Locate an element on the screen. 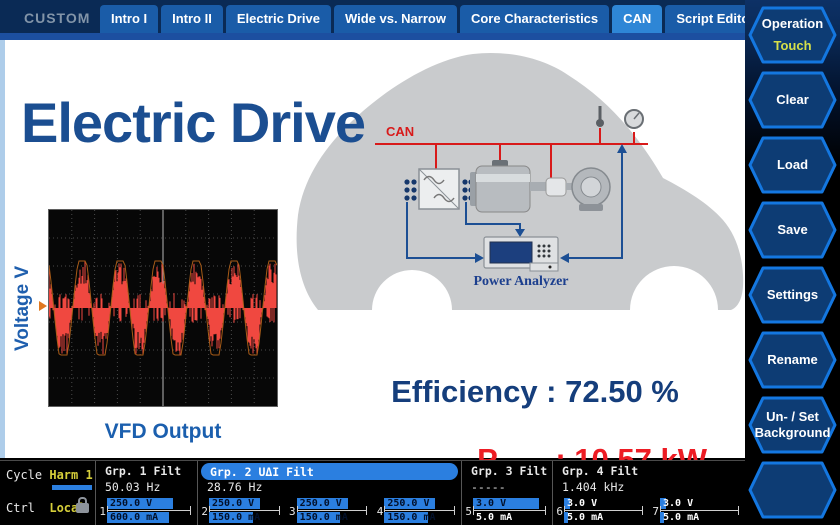 The image size is (840, 525). wiring-group-1: Grp. 1 Filt 50.03 Hz 1 250.0 V 600.0 mA is located at coordinates (146, 493).